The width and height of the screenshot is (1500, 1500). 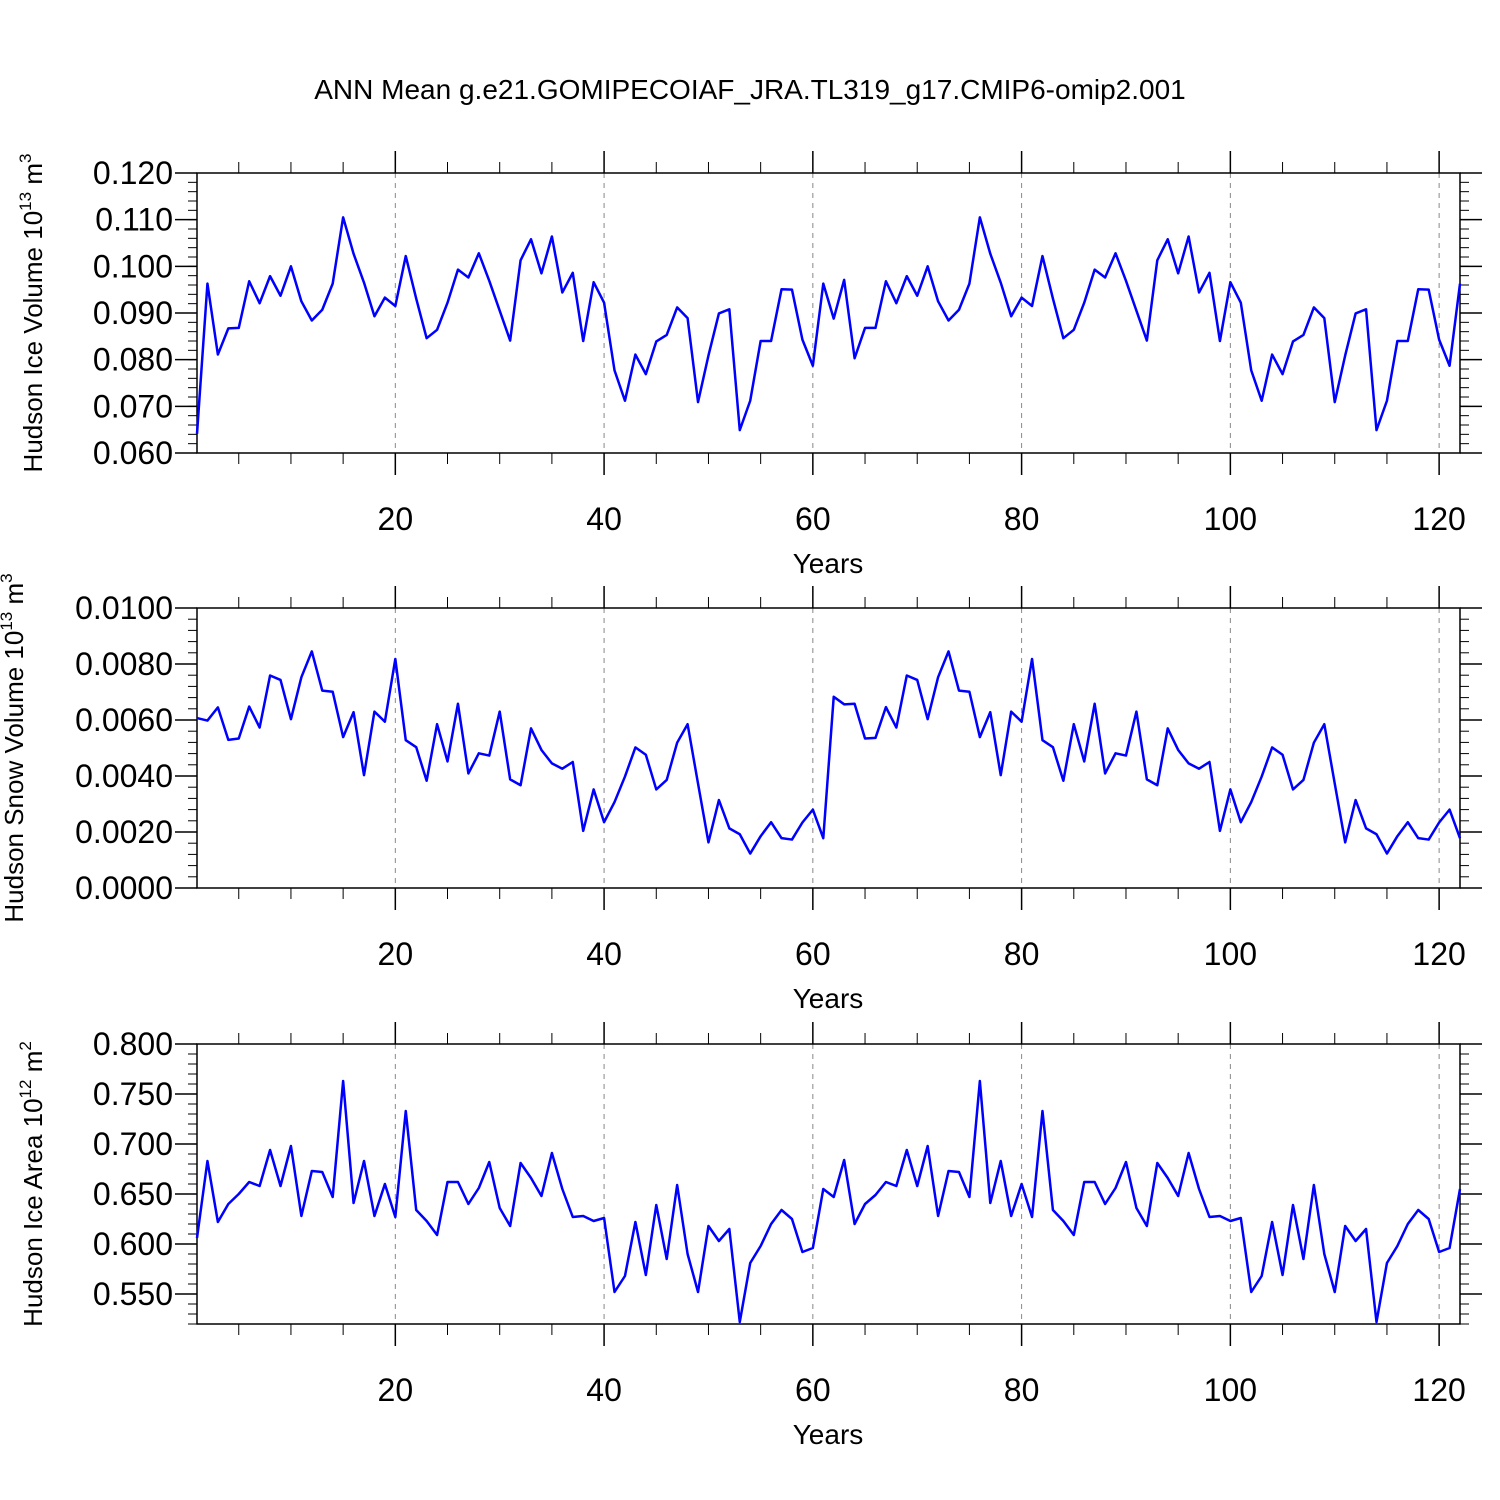 What do you see at coordinates (133, 1294) in the screenshot?
I see `y-tick-label: 0.550` at bounding box center [133, 1294].